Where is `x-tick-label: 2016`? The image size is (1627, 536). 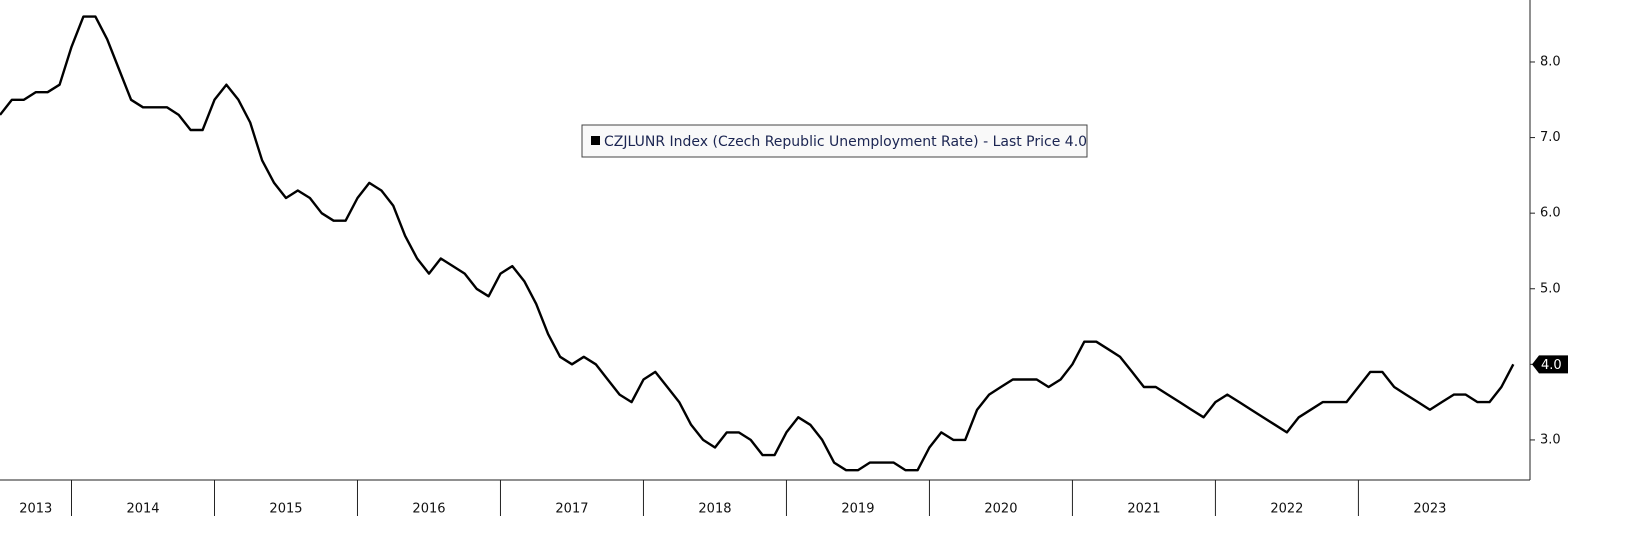
x-tick-label: 2016 is located at coordinates (428, 509).